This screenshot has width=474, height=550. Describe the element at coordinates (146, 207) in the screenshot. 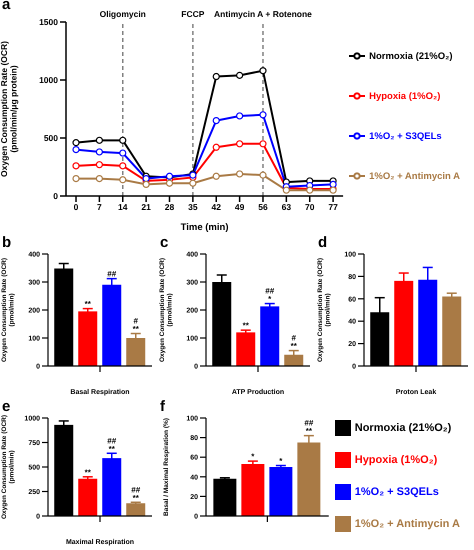

I see `x-tick-label: 21` at that location.